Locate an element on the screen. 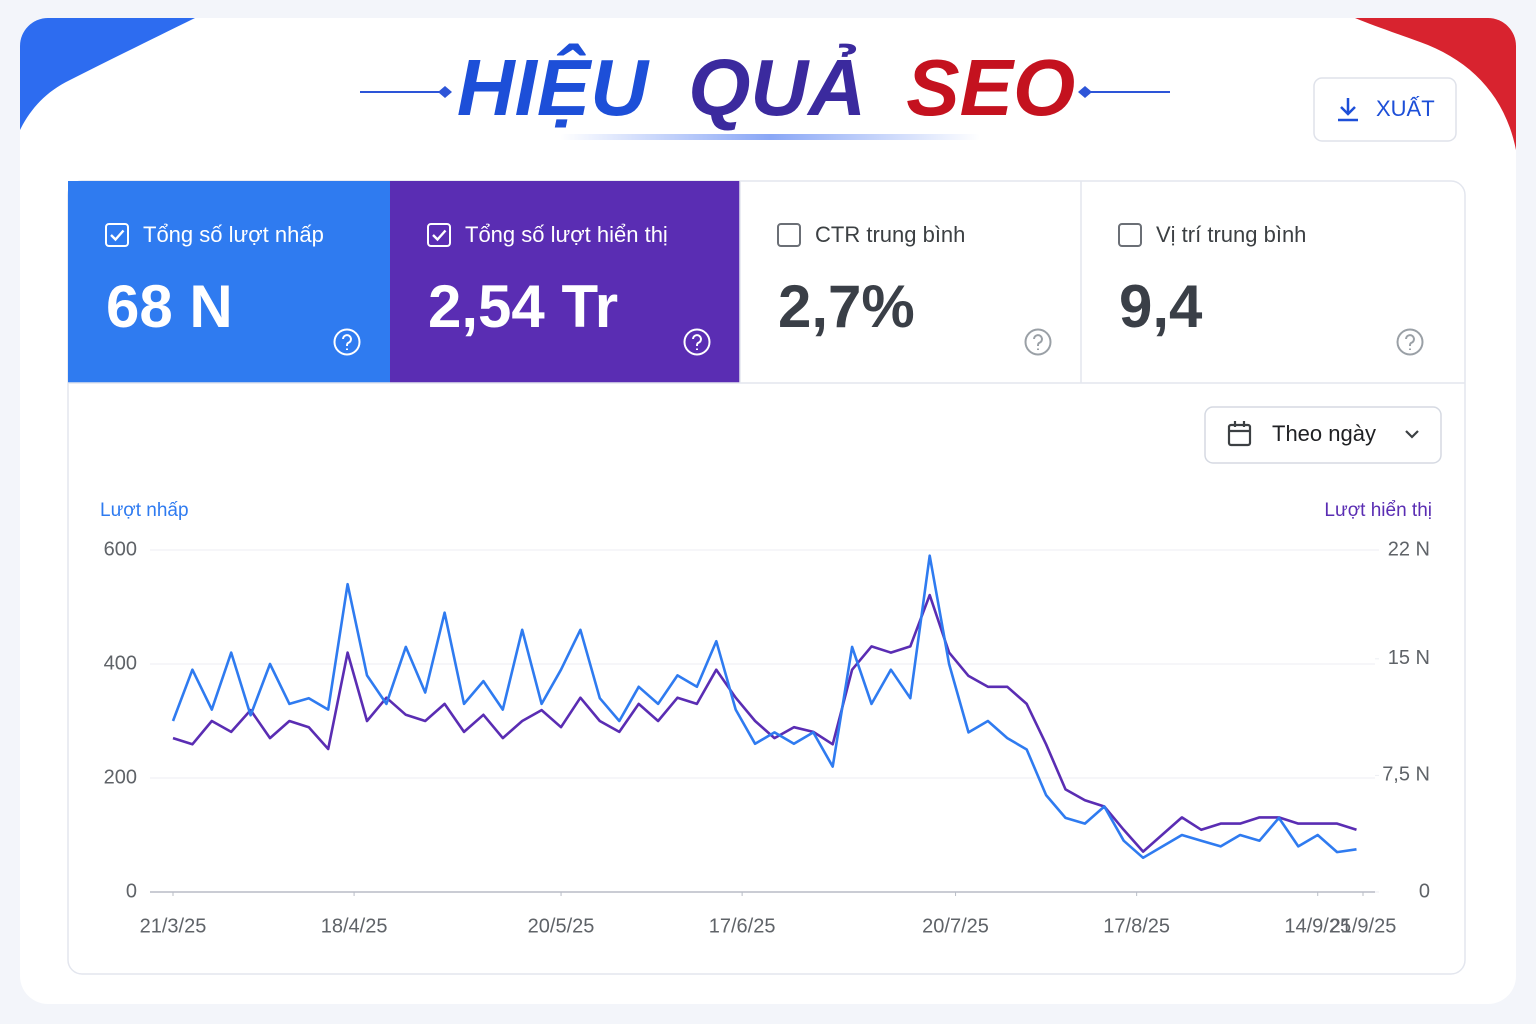 The height and width of the screenshot is (1024, 1536). title-glow is located at coordinates (770, 137).